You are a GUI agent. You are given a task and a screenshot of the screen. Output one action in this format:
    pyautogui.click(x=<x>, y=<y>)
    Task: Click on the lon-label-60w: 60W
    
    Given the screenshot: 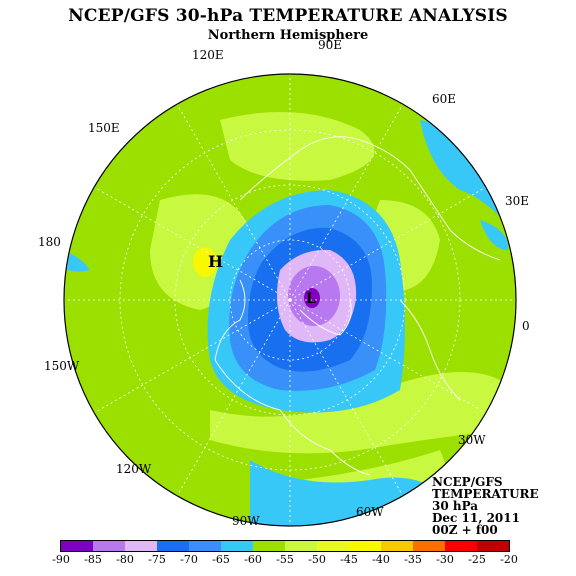 What is the action you would take?
    pyautogui.click(x=370, y=512)
    